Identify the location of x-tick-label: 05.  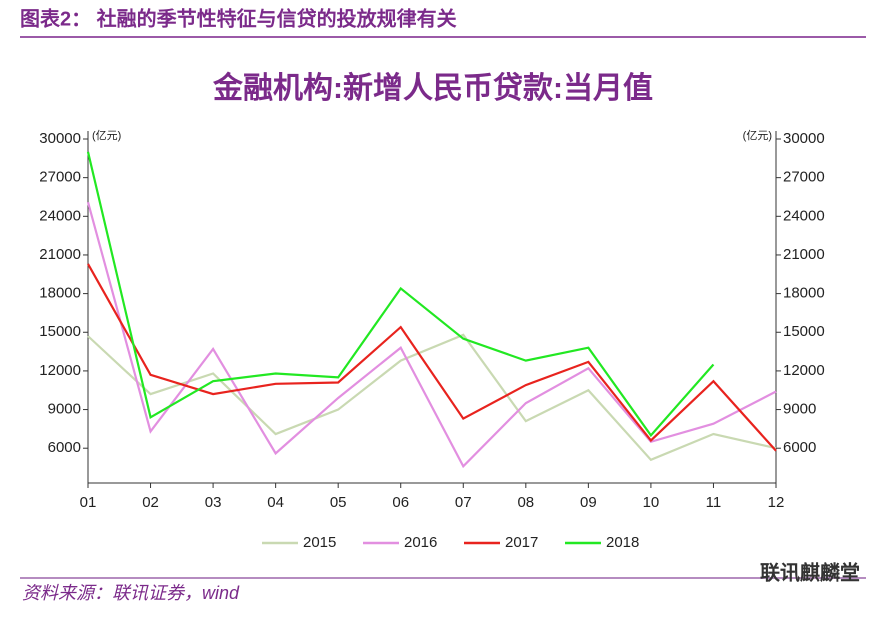
(338, 502).